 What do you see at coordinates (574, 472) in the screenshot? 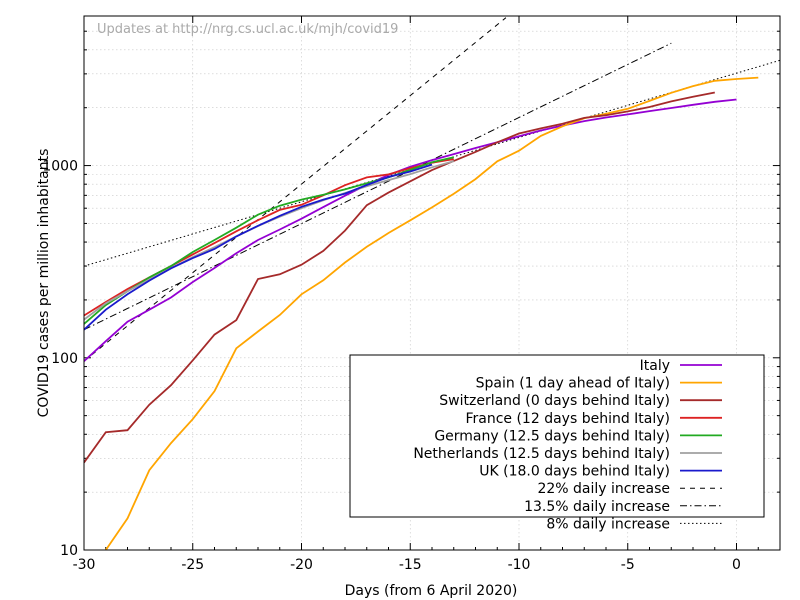
I see `legend-label: UK (18.0 days behind Italy)` at bounding box center [574, 472].